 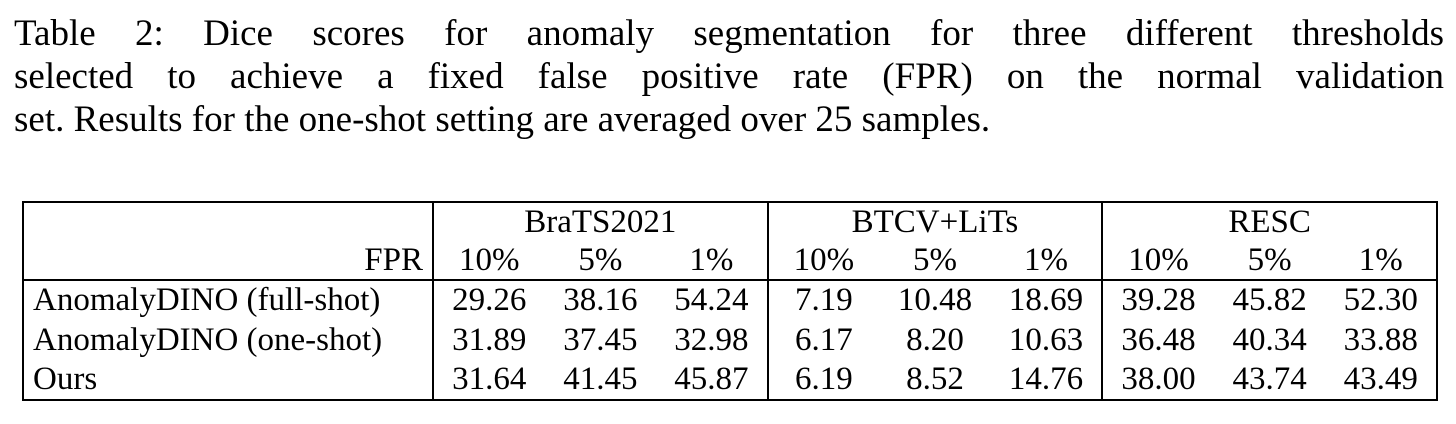 What do you see at coordinates (1380, 379) in the screenshot?
I see `score-cell: 43.49` at bounding box center [1380, 379].